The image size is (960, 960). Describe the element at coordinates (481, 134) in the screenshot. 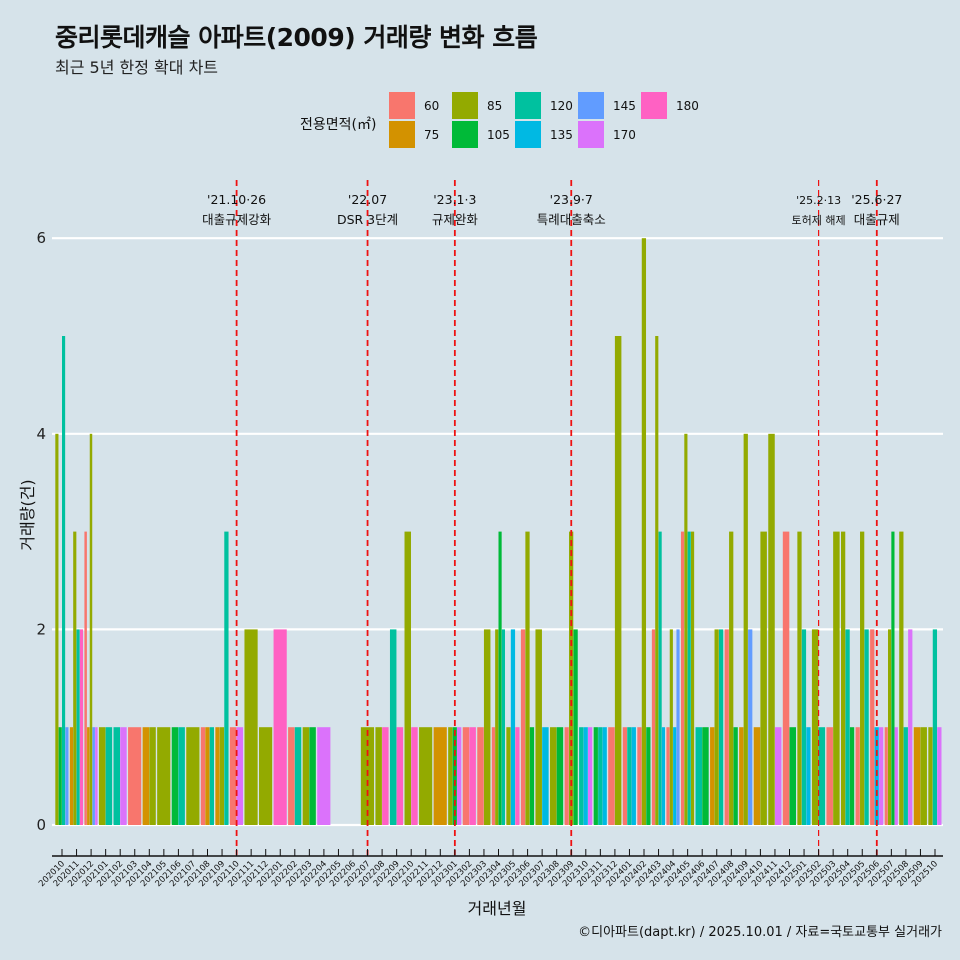

I see `legend-item-105: 105` at that location.